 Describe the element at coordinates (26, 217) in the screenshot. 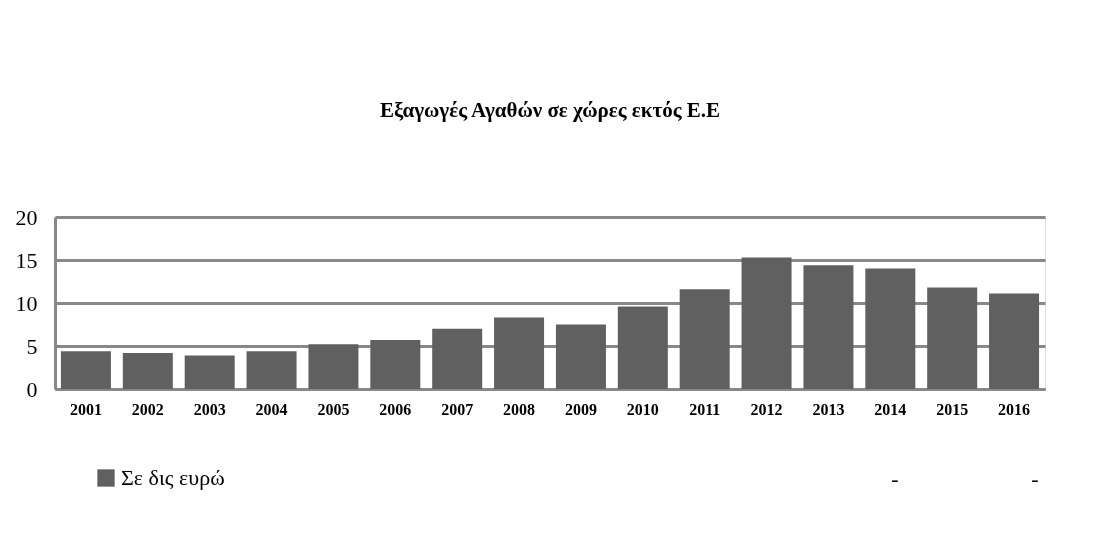

I see `y-tick-label: 20` at that location.